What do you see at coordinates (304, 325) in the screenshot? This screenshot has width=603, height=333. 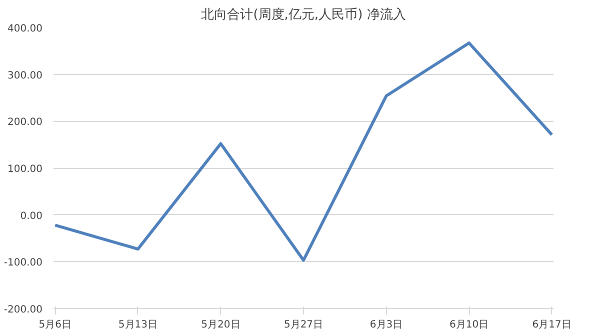 I see `x-tick-label: 5月27日` at bounding box center [304, 325].